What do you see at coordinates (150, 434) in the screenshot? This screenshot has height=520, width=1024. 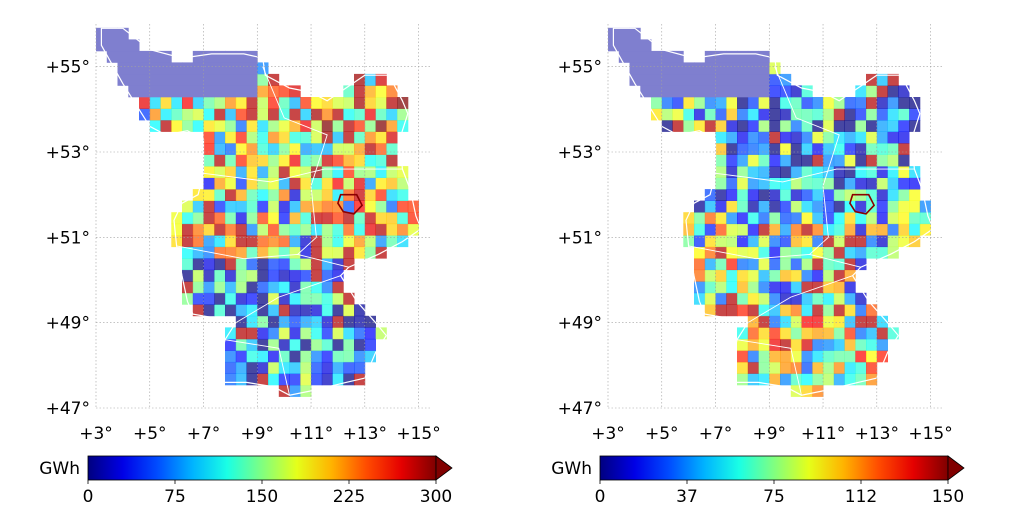 I see `x-tick-label: +5°` at bounding box center [150, 434].